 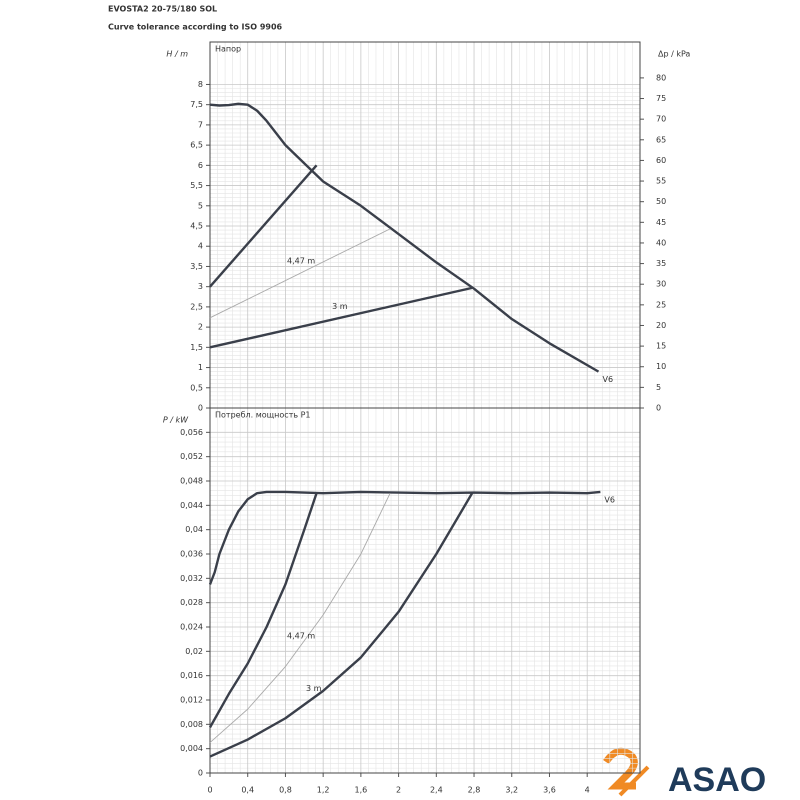 I want to click on y2-tick-label: 15, so click(x=661, y=346).